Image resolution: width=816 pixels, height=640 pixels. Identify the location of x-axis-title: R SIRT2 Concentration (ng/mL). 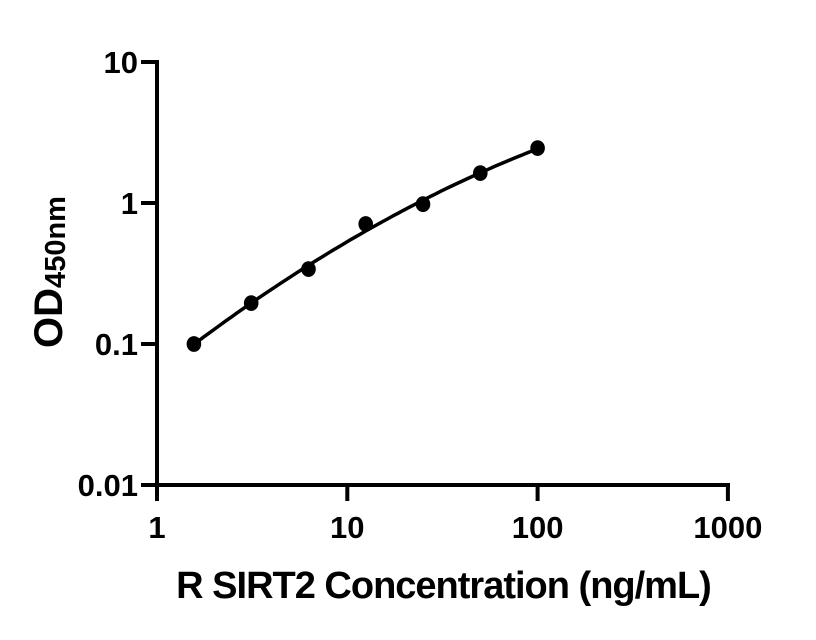
(443, 586).